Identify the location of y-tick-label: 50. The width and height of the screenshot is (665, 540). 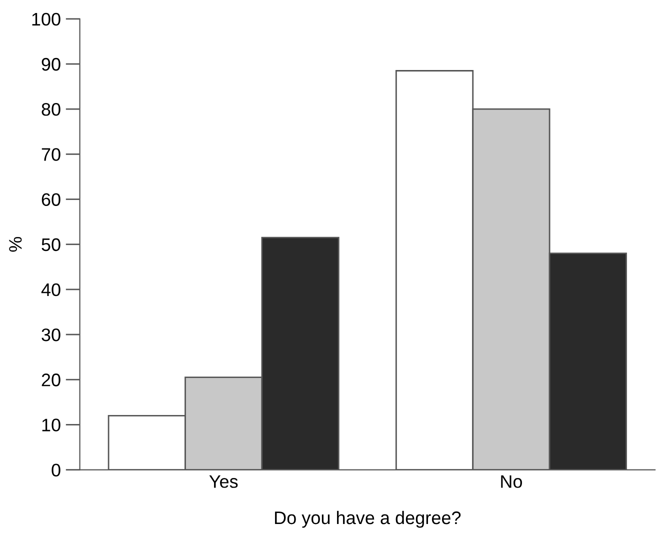
(51, 245).